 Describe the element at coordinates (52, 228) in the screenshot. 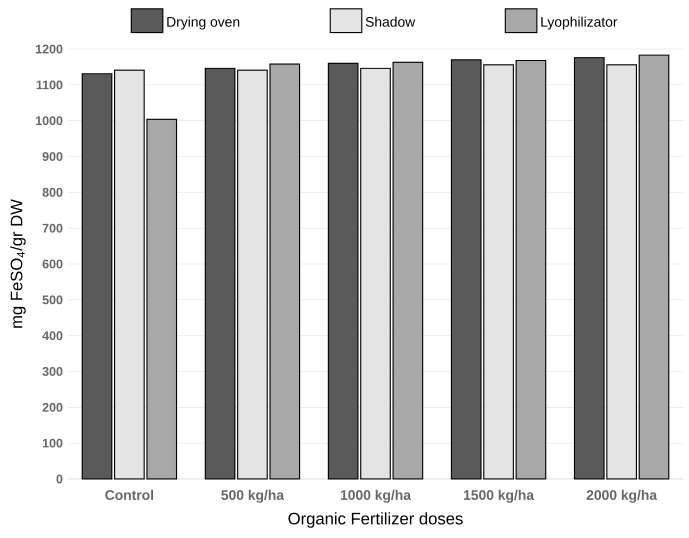

I see `y-tick-label: 700` at that location.